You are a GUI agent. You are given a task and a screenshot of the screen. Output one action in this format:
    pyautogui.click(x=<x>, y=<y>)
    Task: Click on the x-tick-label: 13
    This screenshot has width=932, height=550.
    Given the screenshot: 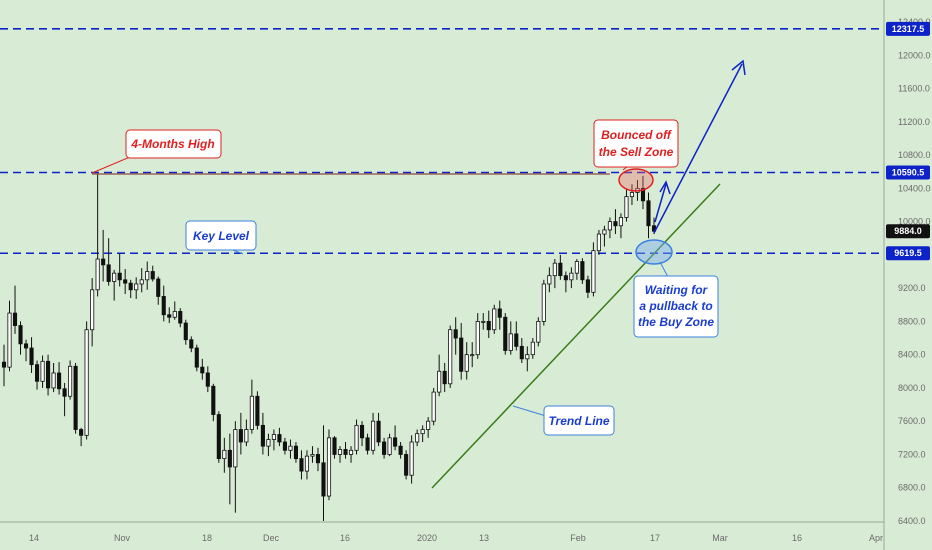 What is the action you would take?
    pyautogui.click(x=484, y=538)
    